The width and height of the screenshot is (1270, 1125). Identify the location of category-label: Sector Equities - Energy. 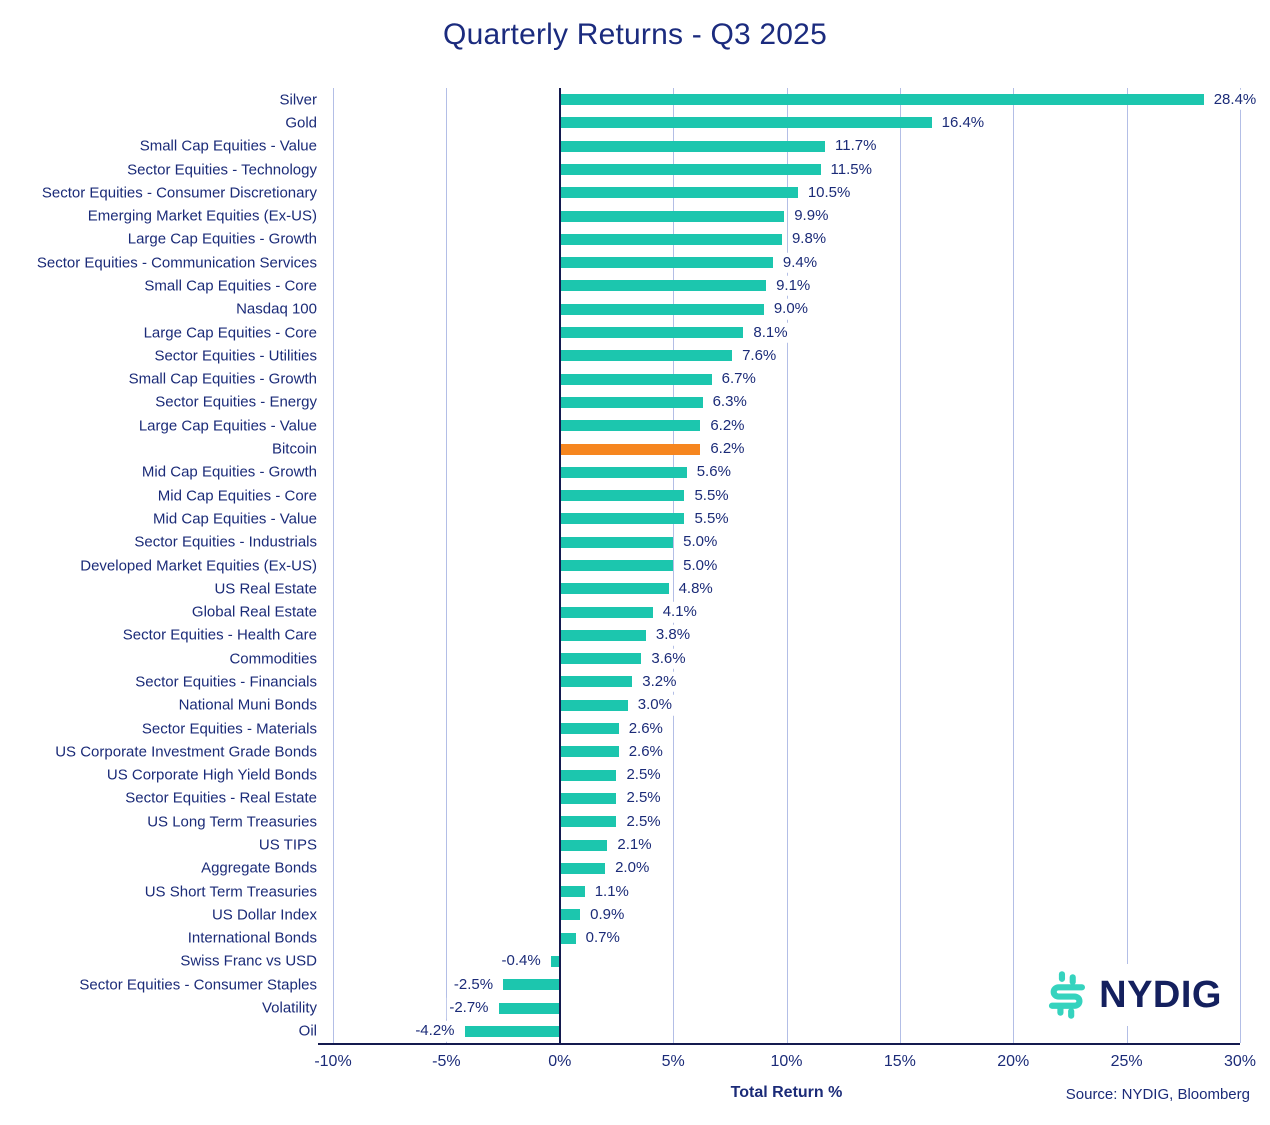
(236, 402).